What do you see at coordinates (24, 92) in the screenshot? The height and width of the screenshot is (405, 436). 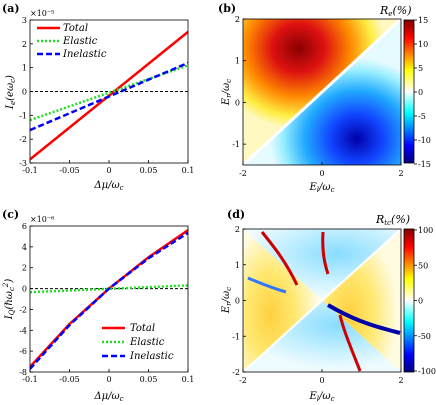 I see `y-tick-label-a: 0` at bounding box center [24, 92].